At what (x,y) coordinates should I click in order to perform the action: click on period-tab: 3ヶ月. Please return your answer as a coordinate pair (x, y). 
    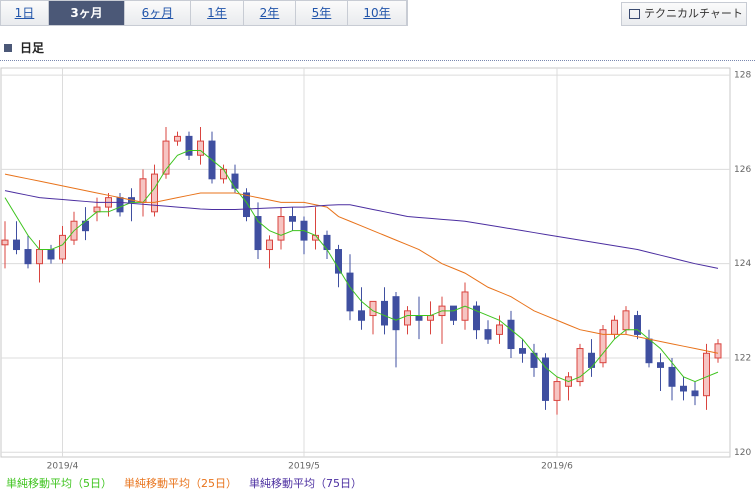
    Looking at the image, I should click on (87, 13).